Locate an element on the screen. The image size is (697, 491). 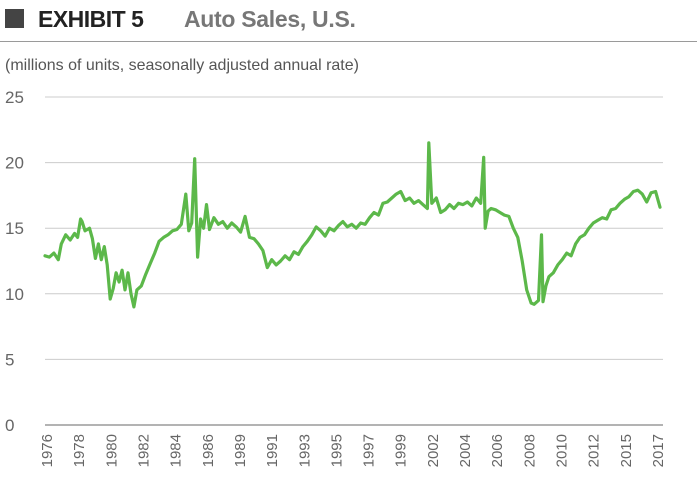
x-tick-label: 1978 is located at coordinates (79, 450).